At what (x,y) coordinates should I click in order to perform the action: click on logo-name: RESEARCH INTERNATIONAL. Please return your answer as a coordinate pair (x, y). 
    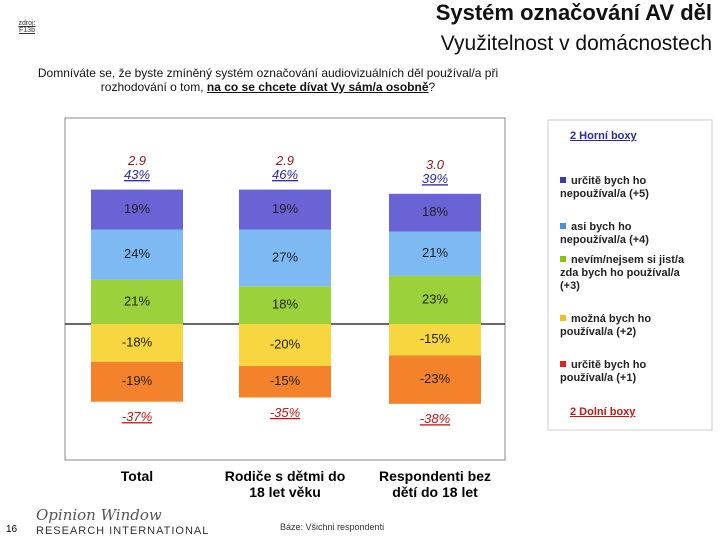
    Looking at the image, I should click on (123, 531).